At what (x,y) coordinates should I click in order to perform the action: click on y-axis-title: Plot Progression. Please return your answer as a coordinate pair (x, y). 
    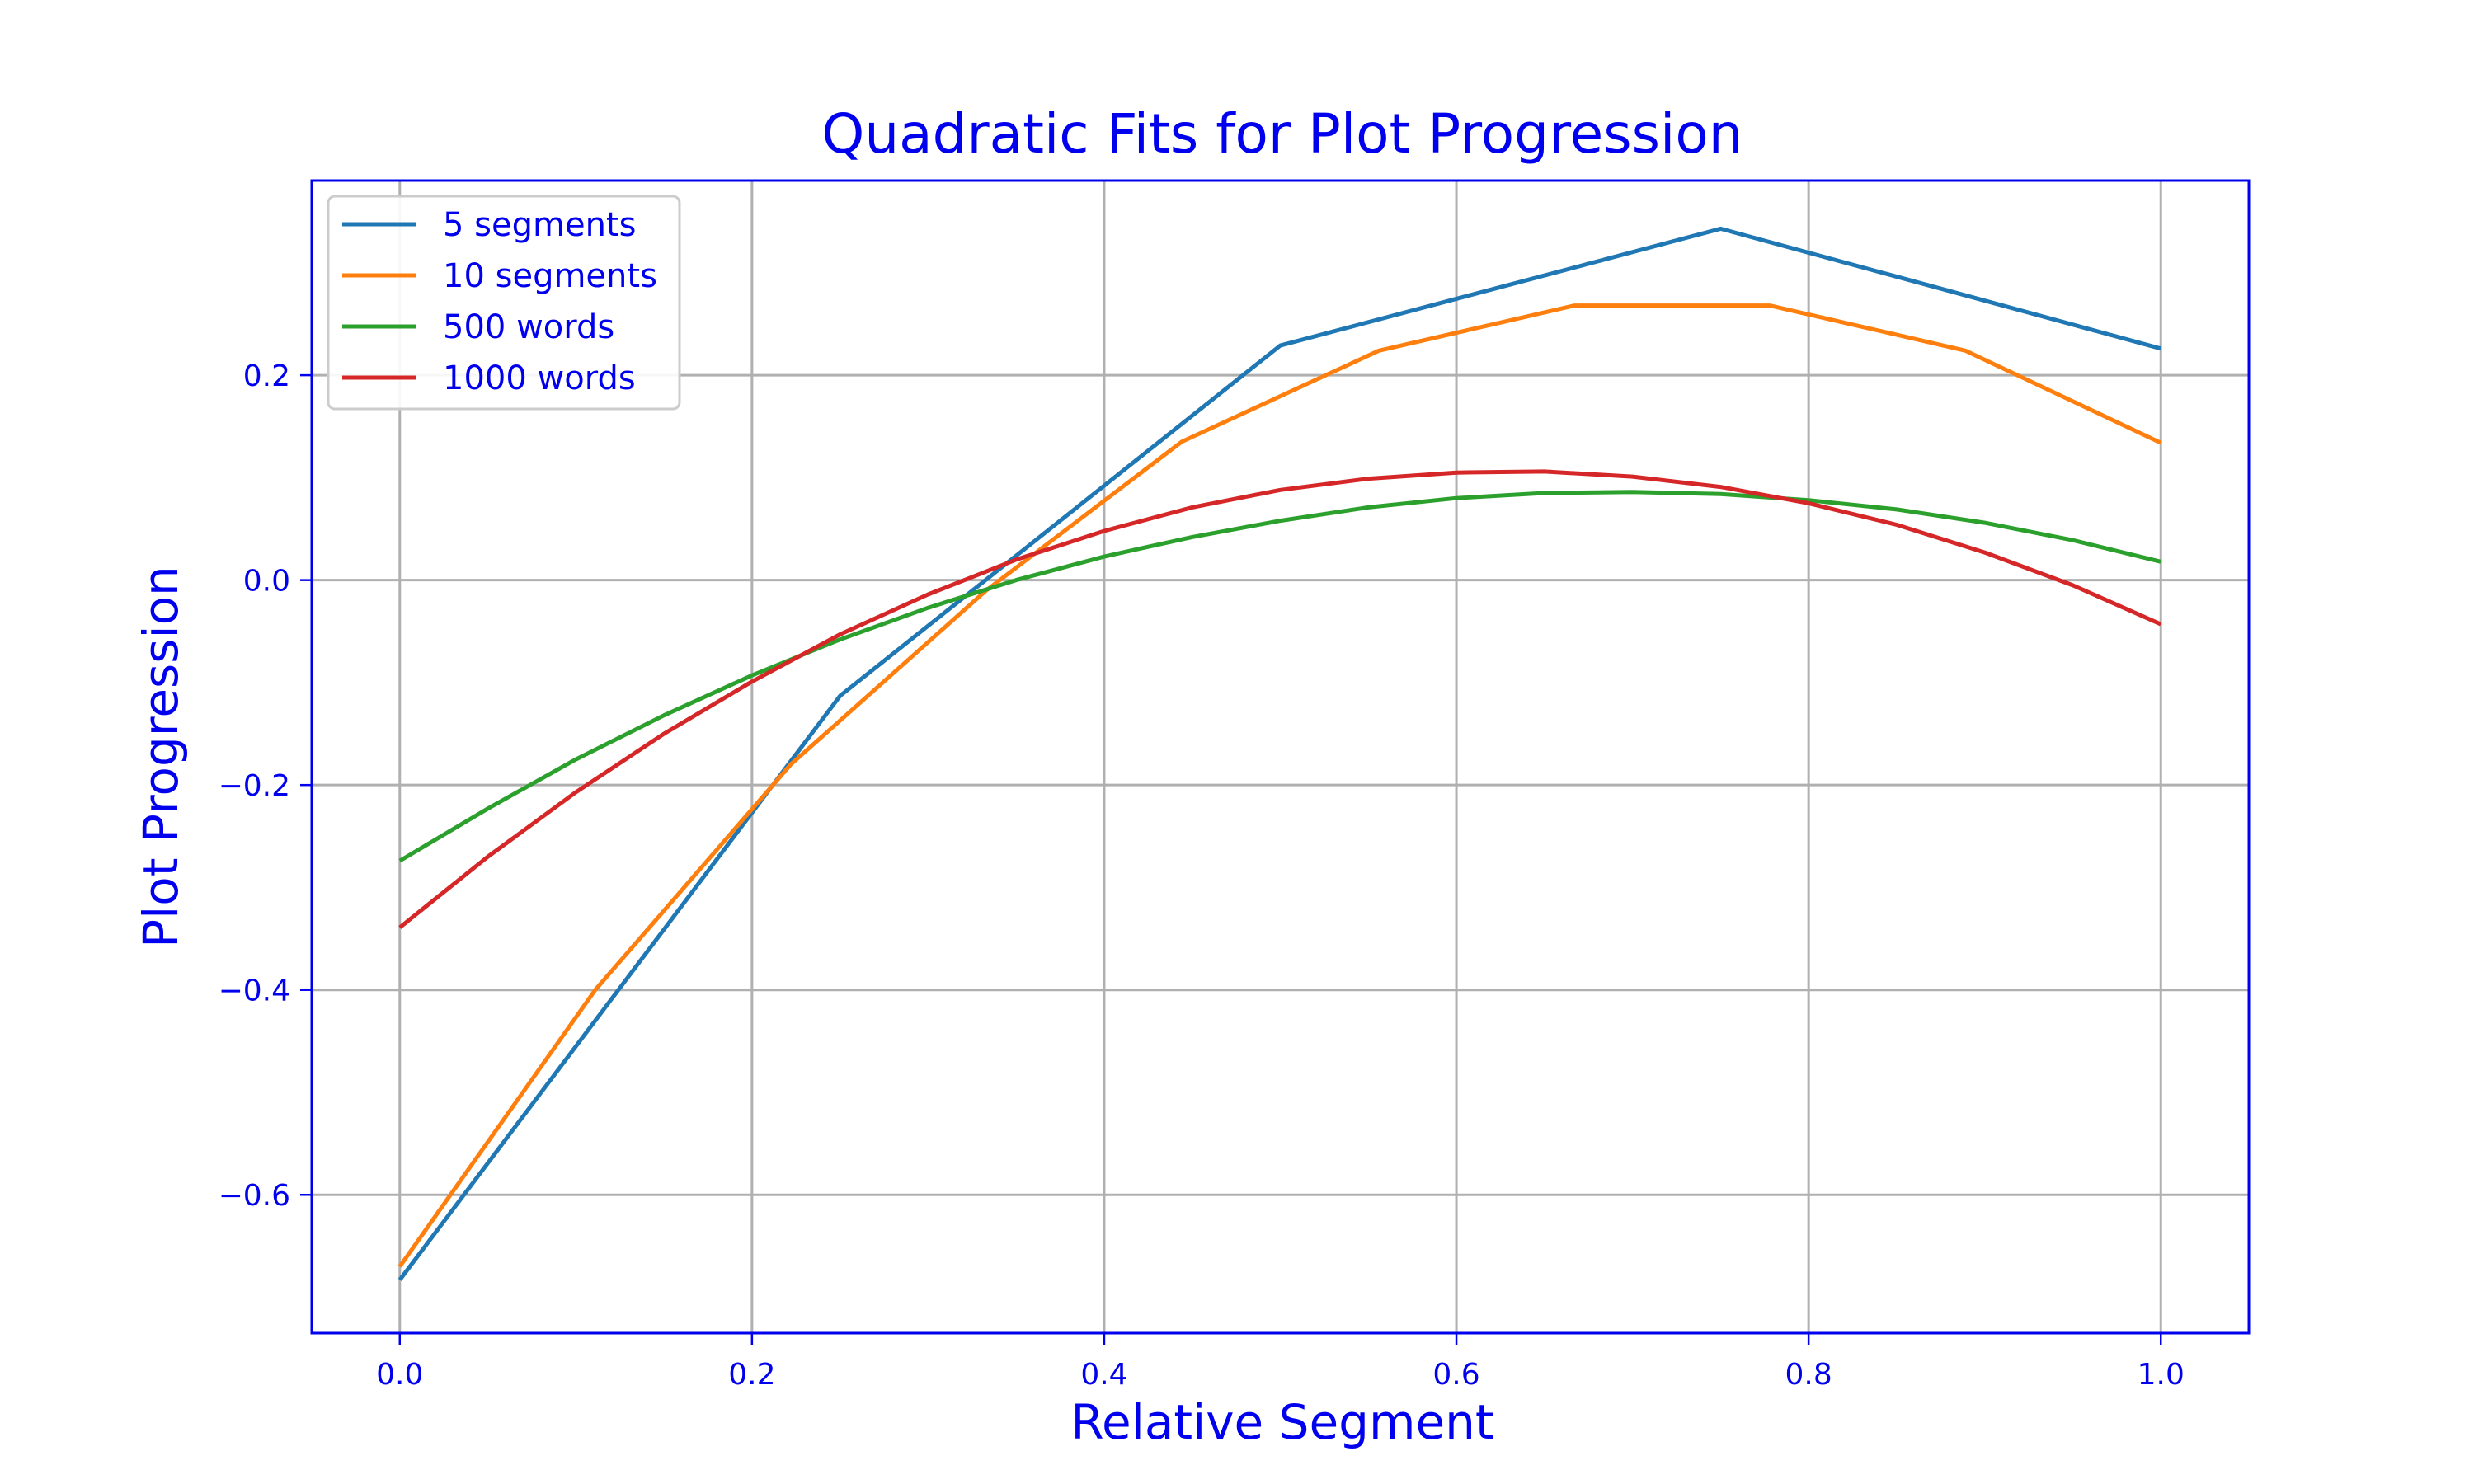
    Looking at the image, I should click on (161, 757).